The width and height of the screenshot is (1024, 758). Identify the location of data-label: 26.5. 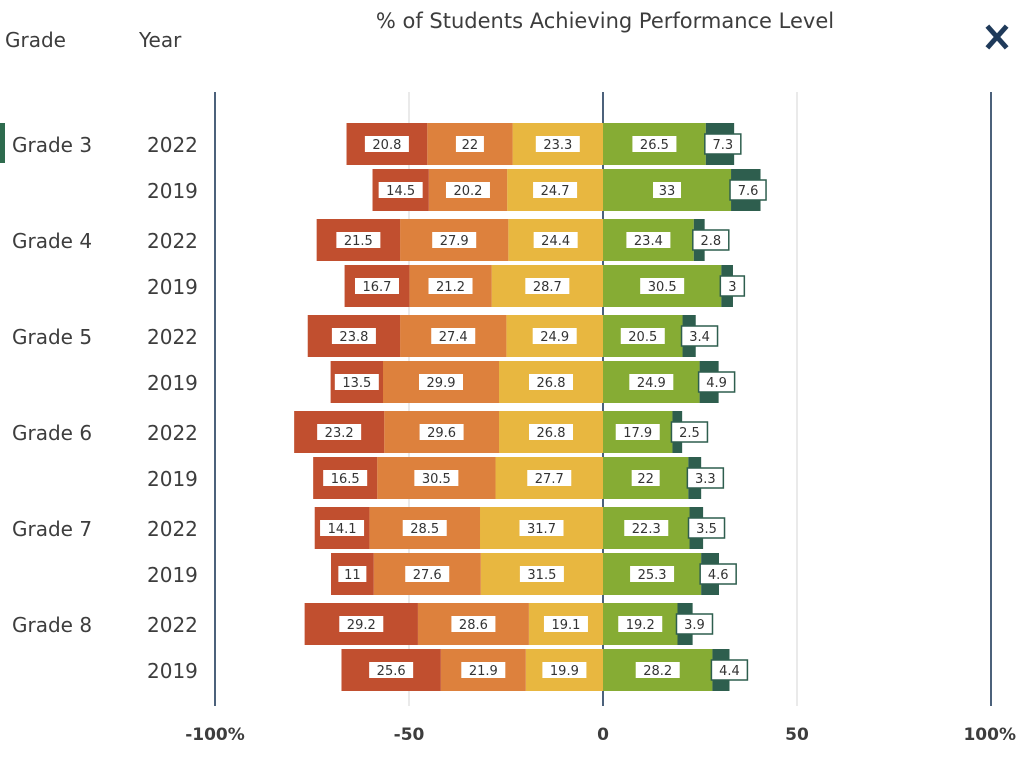
(654, 145).